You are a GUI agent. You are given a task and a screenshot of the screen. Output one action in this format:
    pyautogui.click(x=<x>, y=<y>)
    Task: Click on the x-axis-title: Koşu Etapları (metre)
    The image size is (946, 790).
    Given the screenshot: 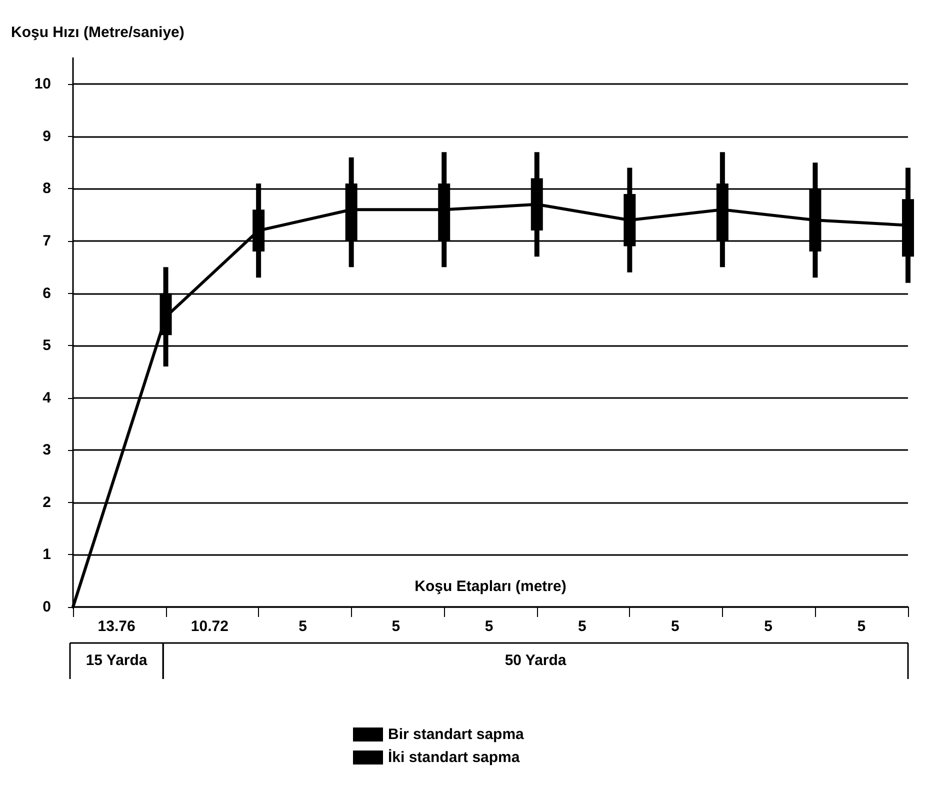 What is the action you would take?
    pyautogui.click(x=490, y=586)
    